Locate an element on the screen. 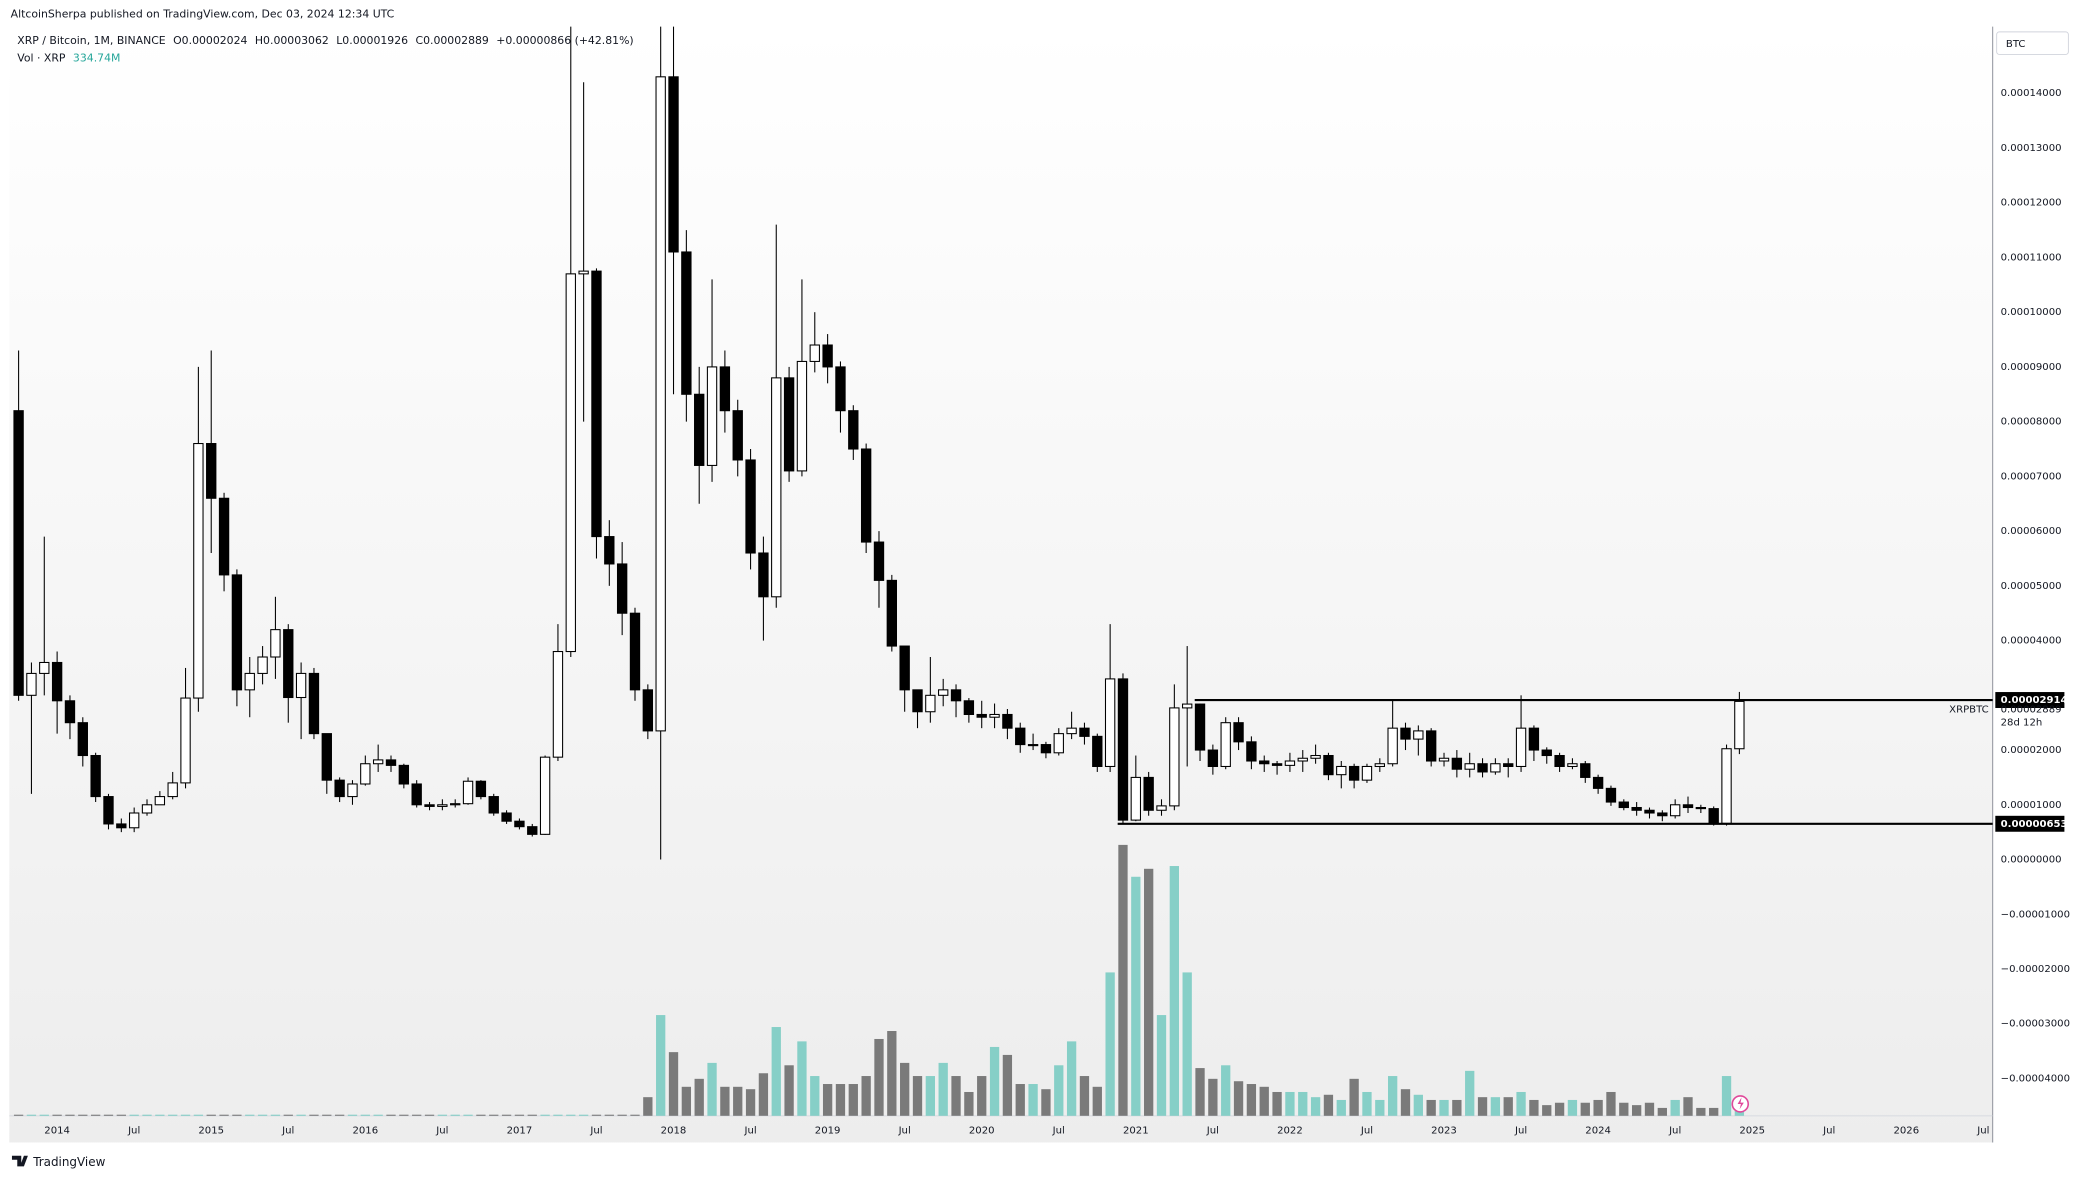 The image size is (2083, 1179). x-tick-label: 2018 is located at coordinates (674, 1131).